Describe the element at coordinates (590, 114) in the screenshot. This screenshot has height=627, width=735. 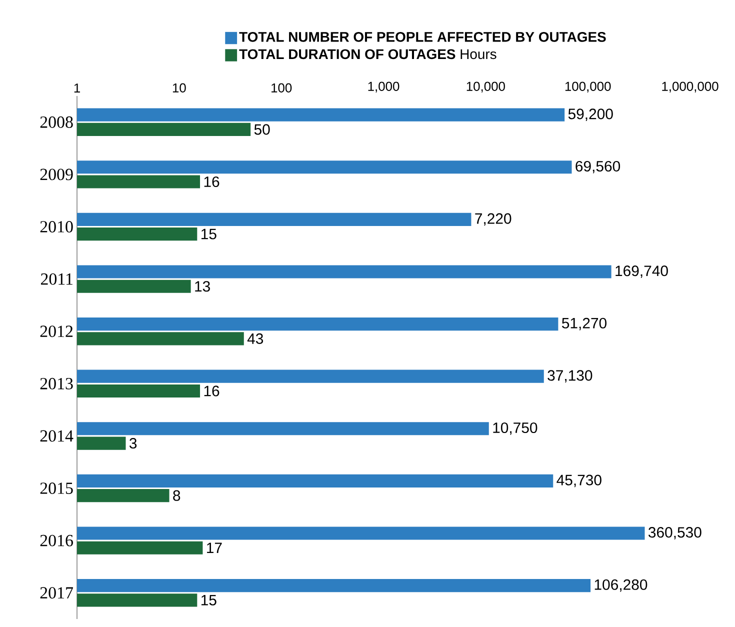
I see `data-label: 59,200` at that location.